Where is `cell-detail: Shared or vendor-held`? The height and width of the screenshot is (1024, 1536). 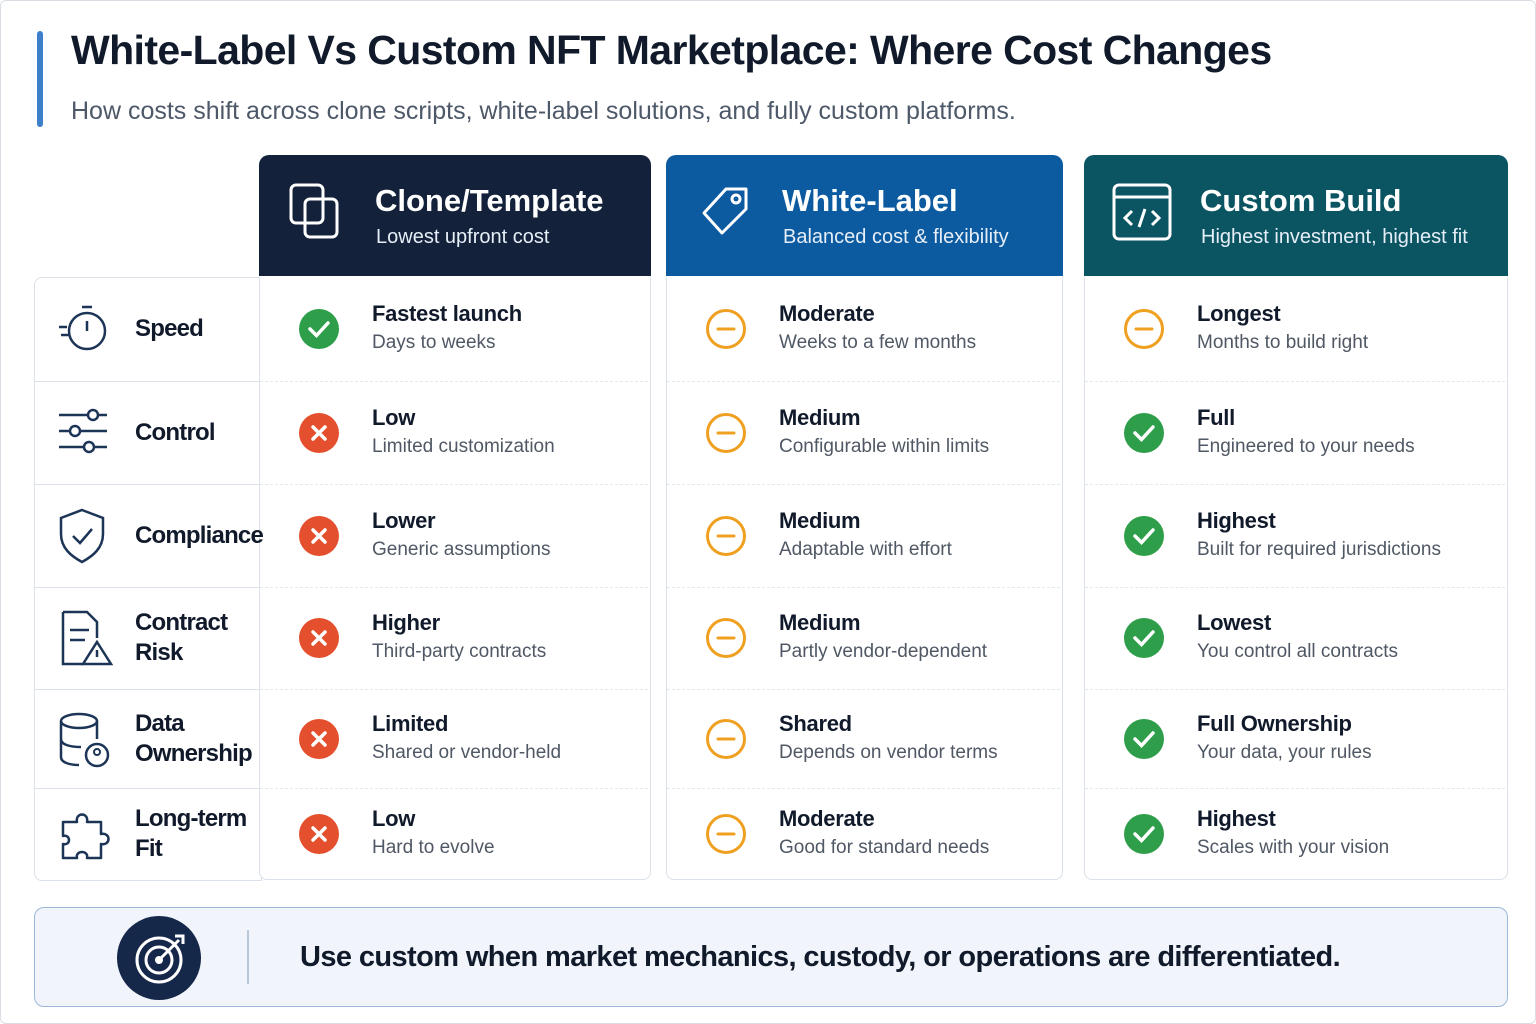
cell-detail: Shared or vendor-held is located at coordinates (467, 752).